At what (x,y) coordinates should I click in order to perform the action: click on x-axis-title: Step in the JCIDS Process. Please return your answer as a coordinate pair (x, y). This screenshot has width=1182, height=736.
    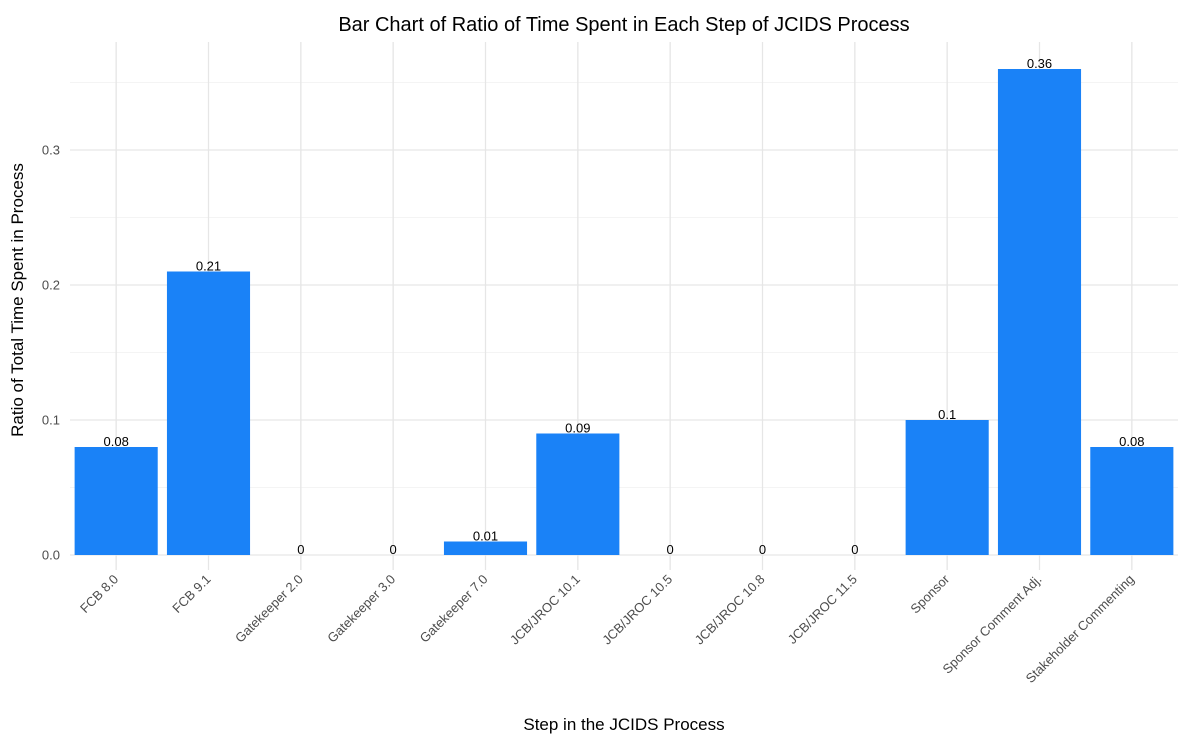
    Looking at the image, I should click on (623, 724).